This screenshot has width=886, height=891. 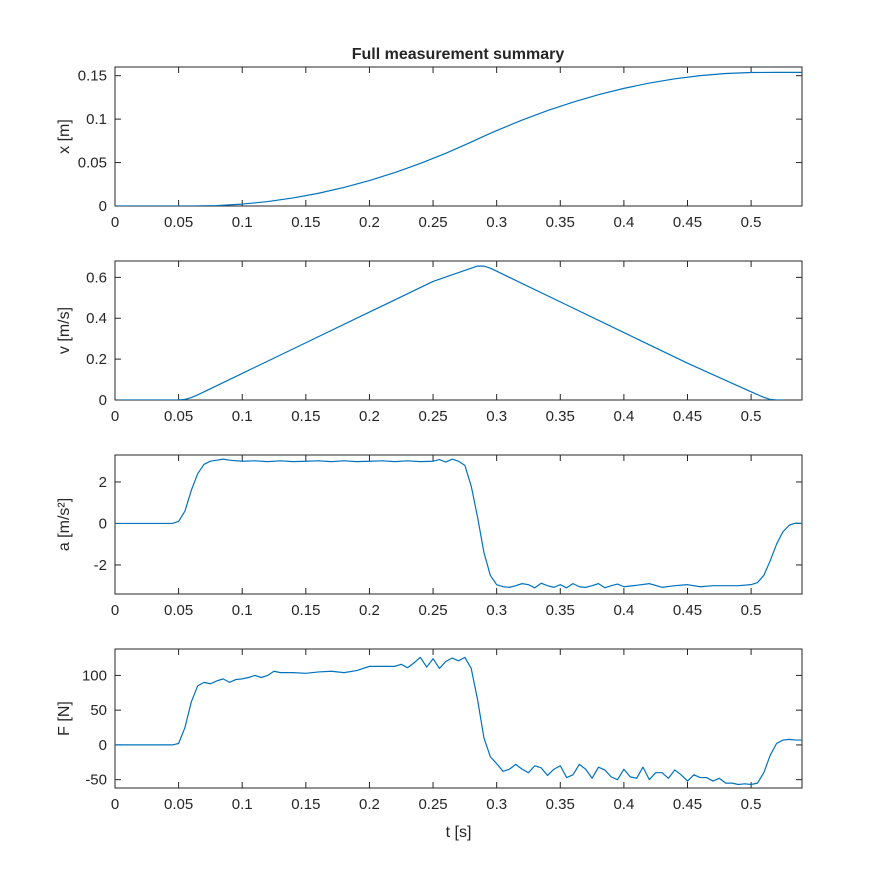 I want to click on y-tick-label: 100, so click(x=94, y=675).